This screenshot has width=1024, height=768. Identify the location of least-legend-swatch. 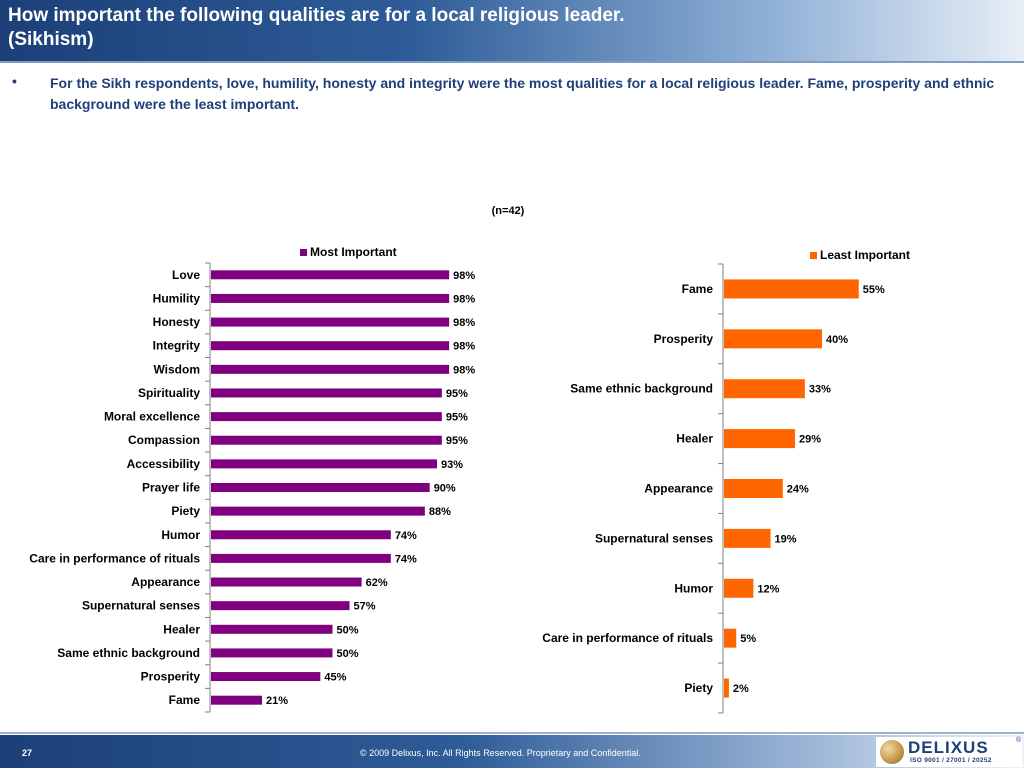
(813, 255).